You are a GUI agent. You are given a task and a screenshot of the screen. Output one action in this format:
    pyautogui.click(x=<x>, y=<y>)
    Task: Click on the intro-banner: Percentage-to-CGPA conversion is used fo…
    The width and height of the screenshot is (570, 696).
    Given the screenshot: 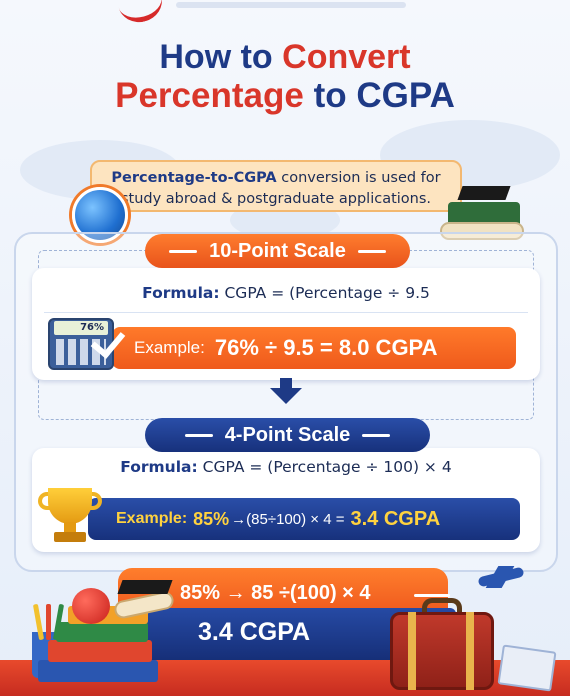 What is the action you would take?
    pyautogui.click(x=276, y=186)
    